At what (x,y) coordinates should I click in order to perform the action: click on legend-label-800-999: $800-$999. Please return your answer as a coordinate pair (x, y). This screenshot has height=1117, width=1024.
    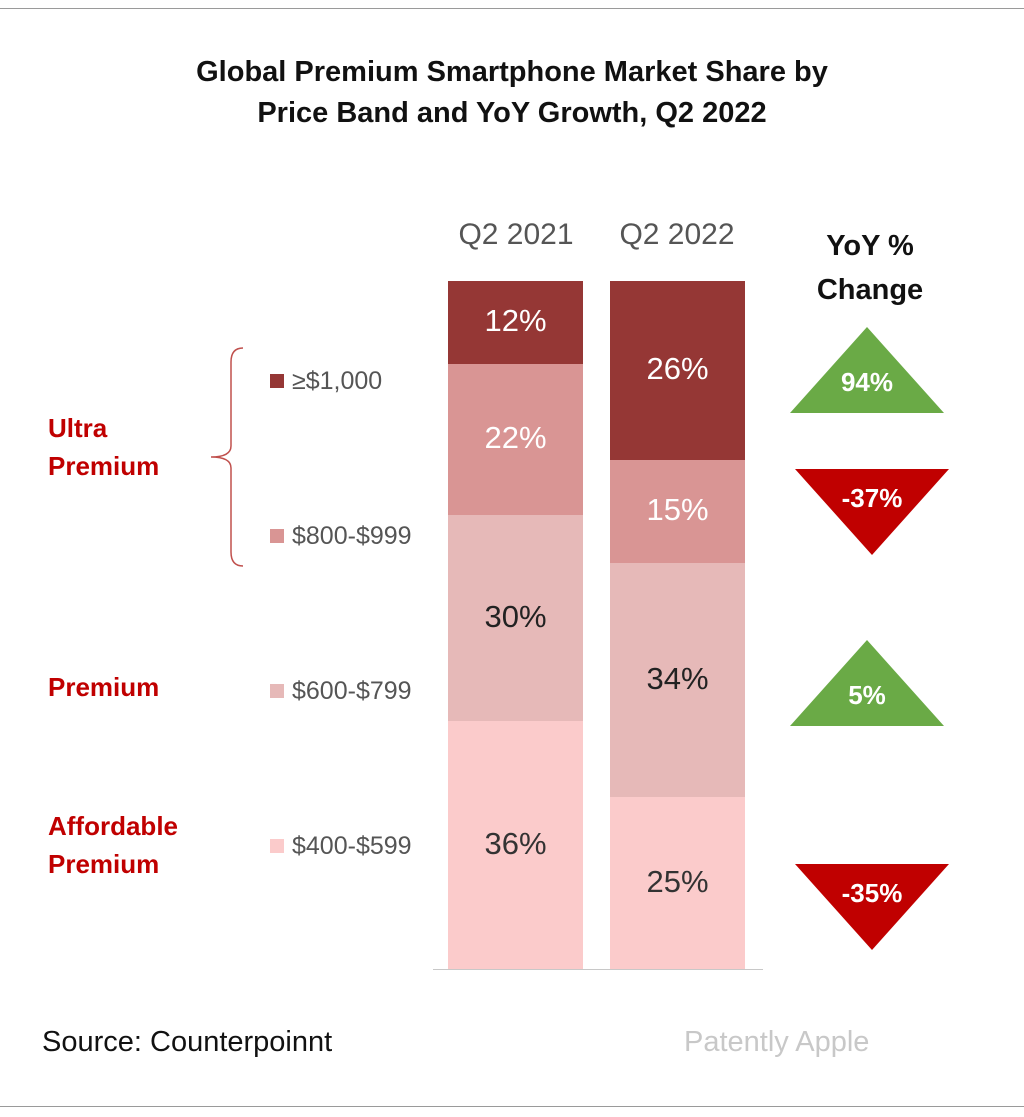
    Looking at the image, I should click on (352, 535).